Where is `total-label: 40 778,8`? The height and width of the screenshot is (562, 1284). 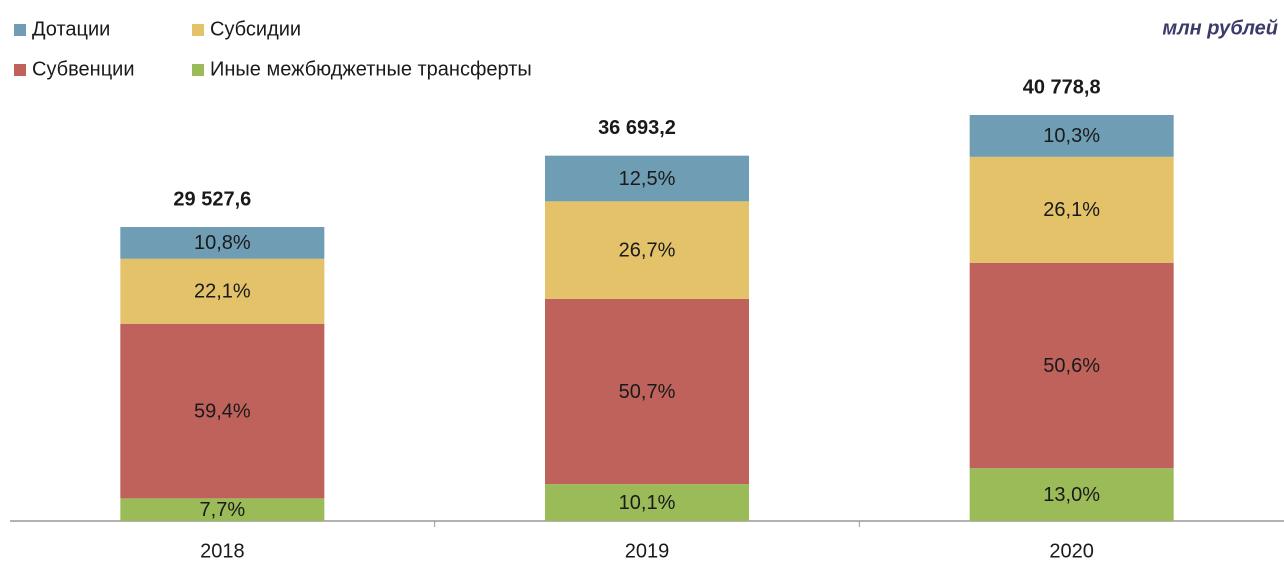
total-label: 40 778,8 is located at coordinates (1062, 87).